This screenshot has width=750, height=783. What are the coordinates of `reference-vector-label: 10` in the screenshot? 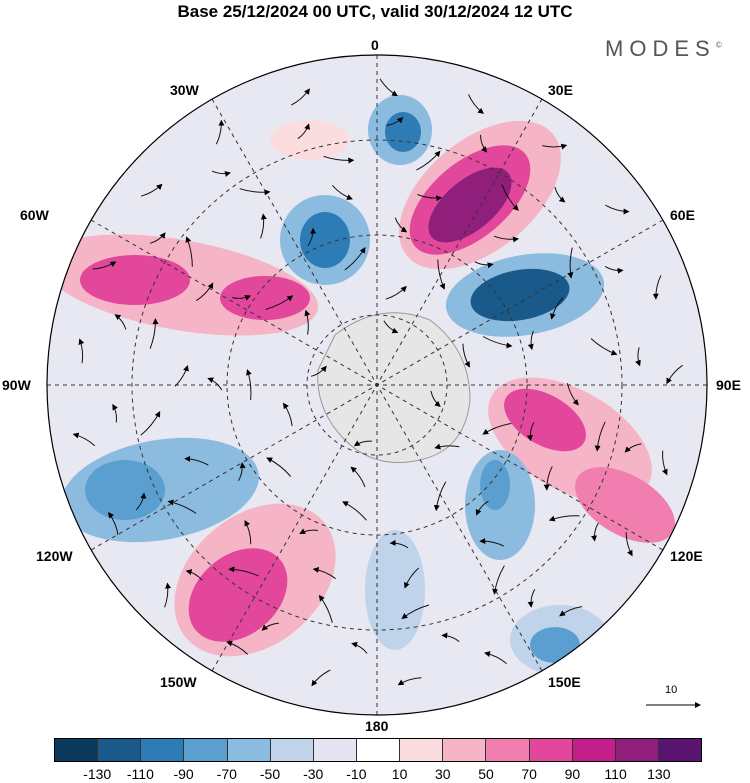 It's located at (671, 690).